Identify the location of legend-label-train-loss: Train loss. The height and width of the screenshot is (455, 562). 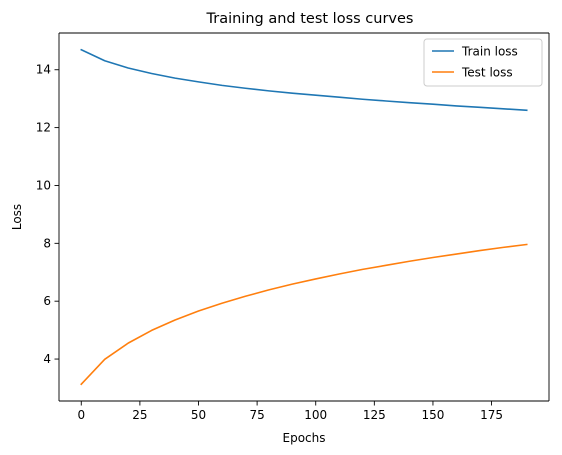
(489, 52).